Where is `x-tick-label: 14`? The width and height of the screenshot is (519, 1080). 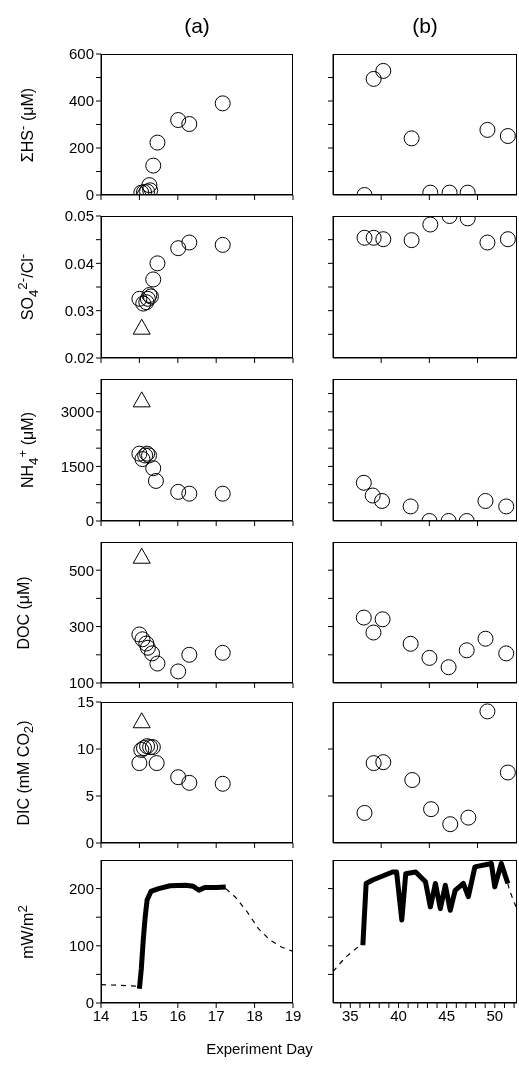
x-tick-label: 14 is located at coordinates (101, 1015).